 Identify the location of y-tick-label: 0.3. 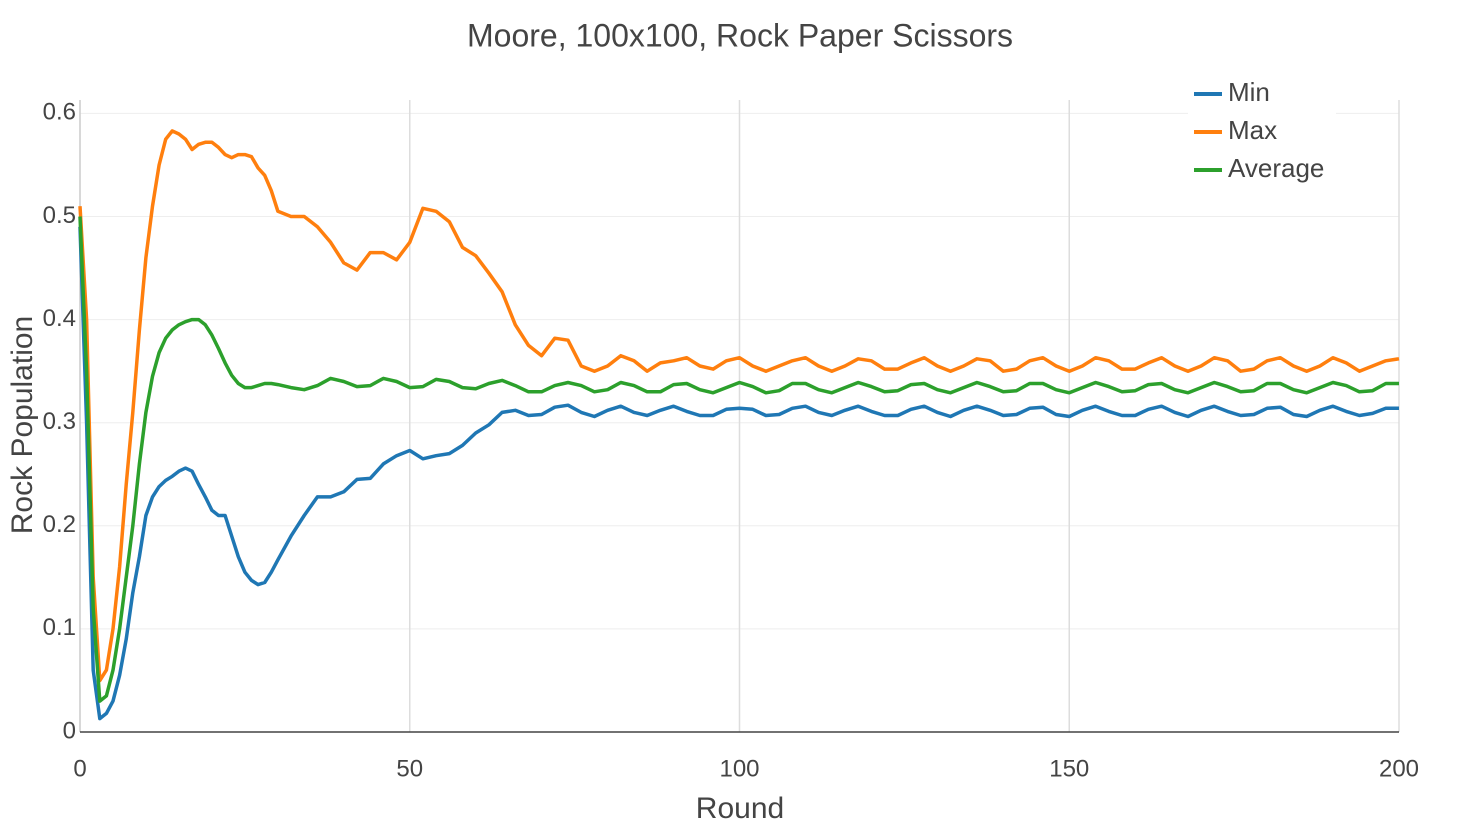
(59, 421).